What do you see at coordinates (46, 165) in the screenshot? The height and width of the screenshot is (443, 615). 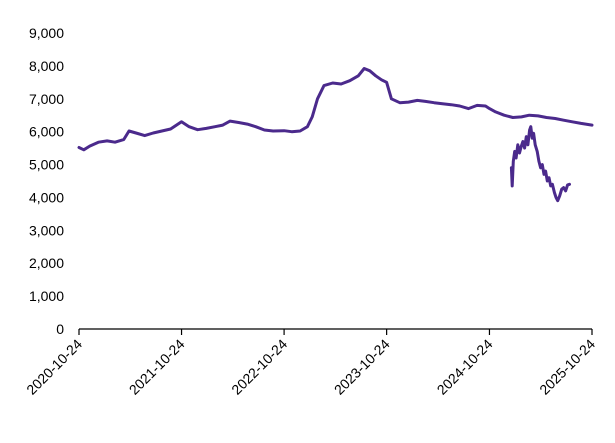 I see `y-tick-label: 5,000` at bounding box center [46, 165].